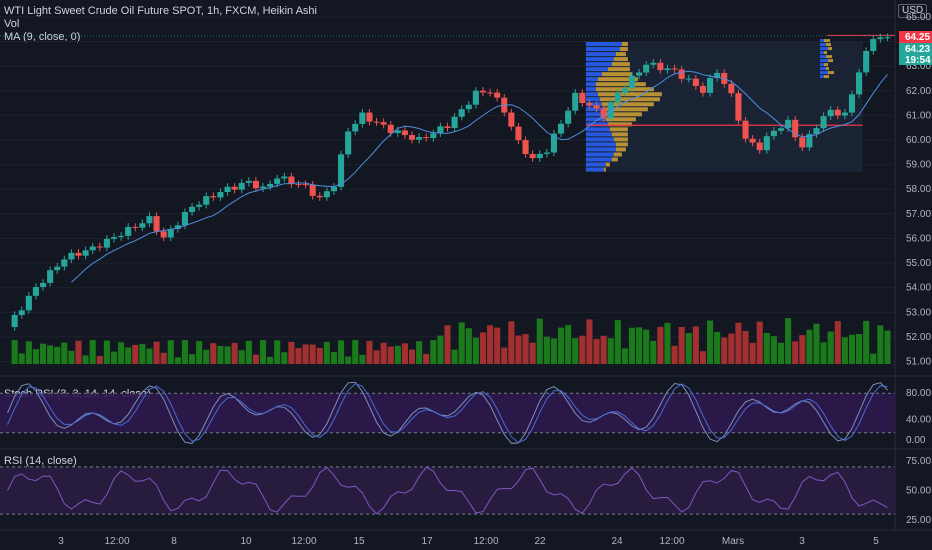 This screenshot has width=932, height=550. I want to click on stoch-tick-label: 40.00, so click(918, 420).